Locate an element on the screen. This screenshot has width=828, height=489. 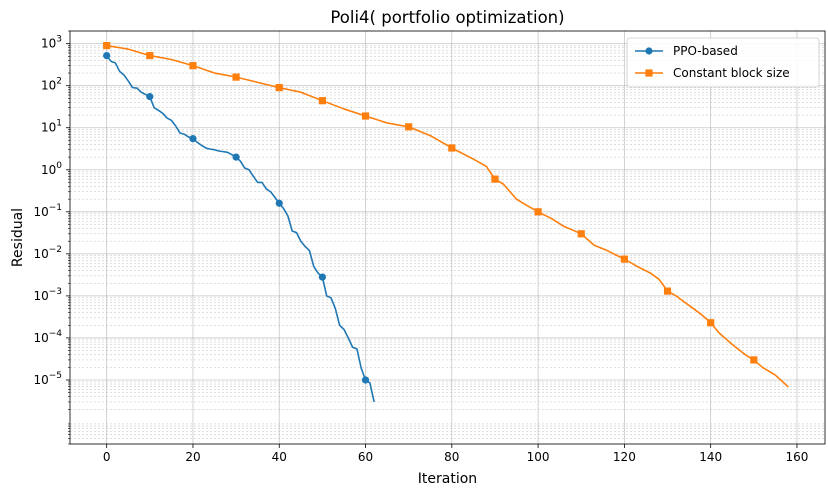
x-axis-label: Iteration is located at coordinates (447, 479).